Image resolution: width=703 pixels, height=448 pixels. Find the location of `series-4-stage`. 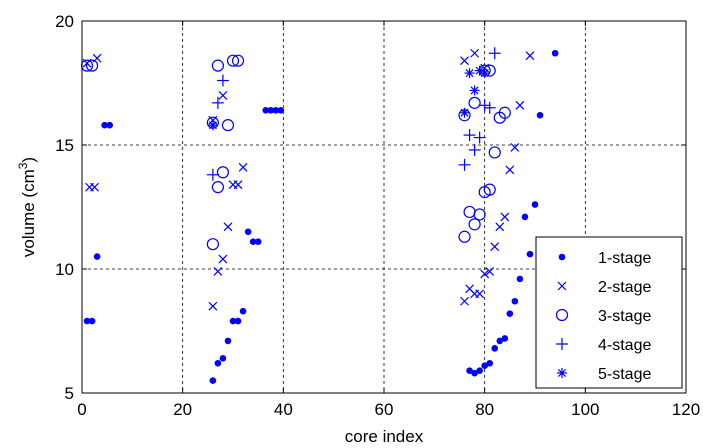

series-4-stage is located at coordinates (353, 114).